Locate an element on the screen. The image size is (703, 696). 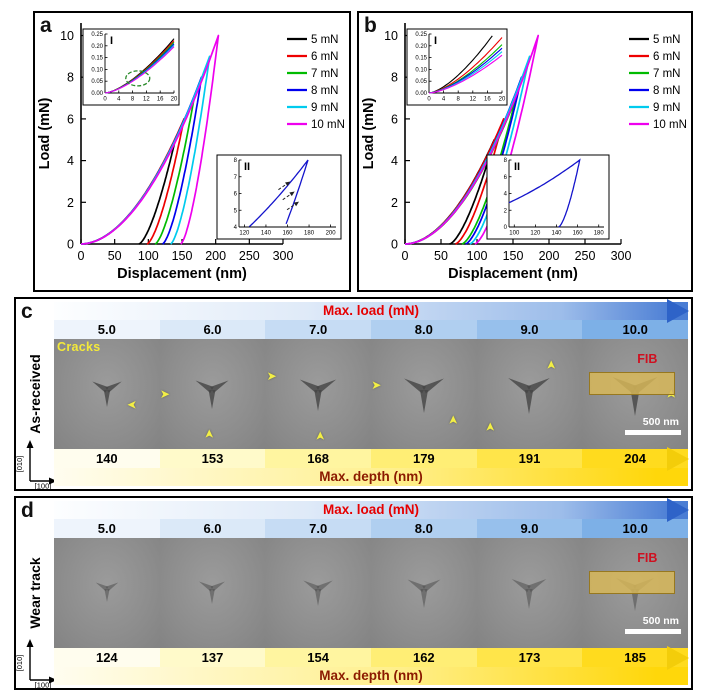
fib-label: FIB is located at coordinates (647, 359).